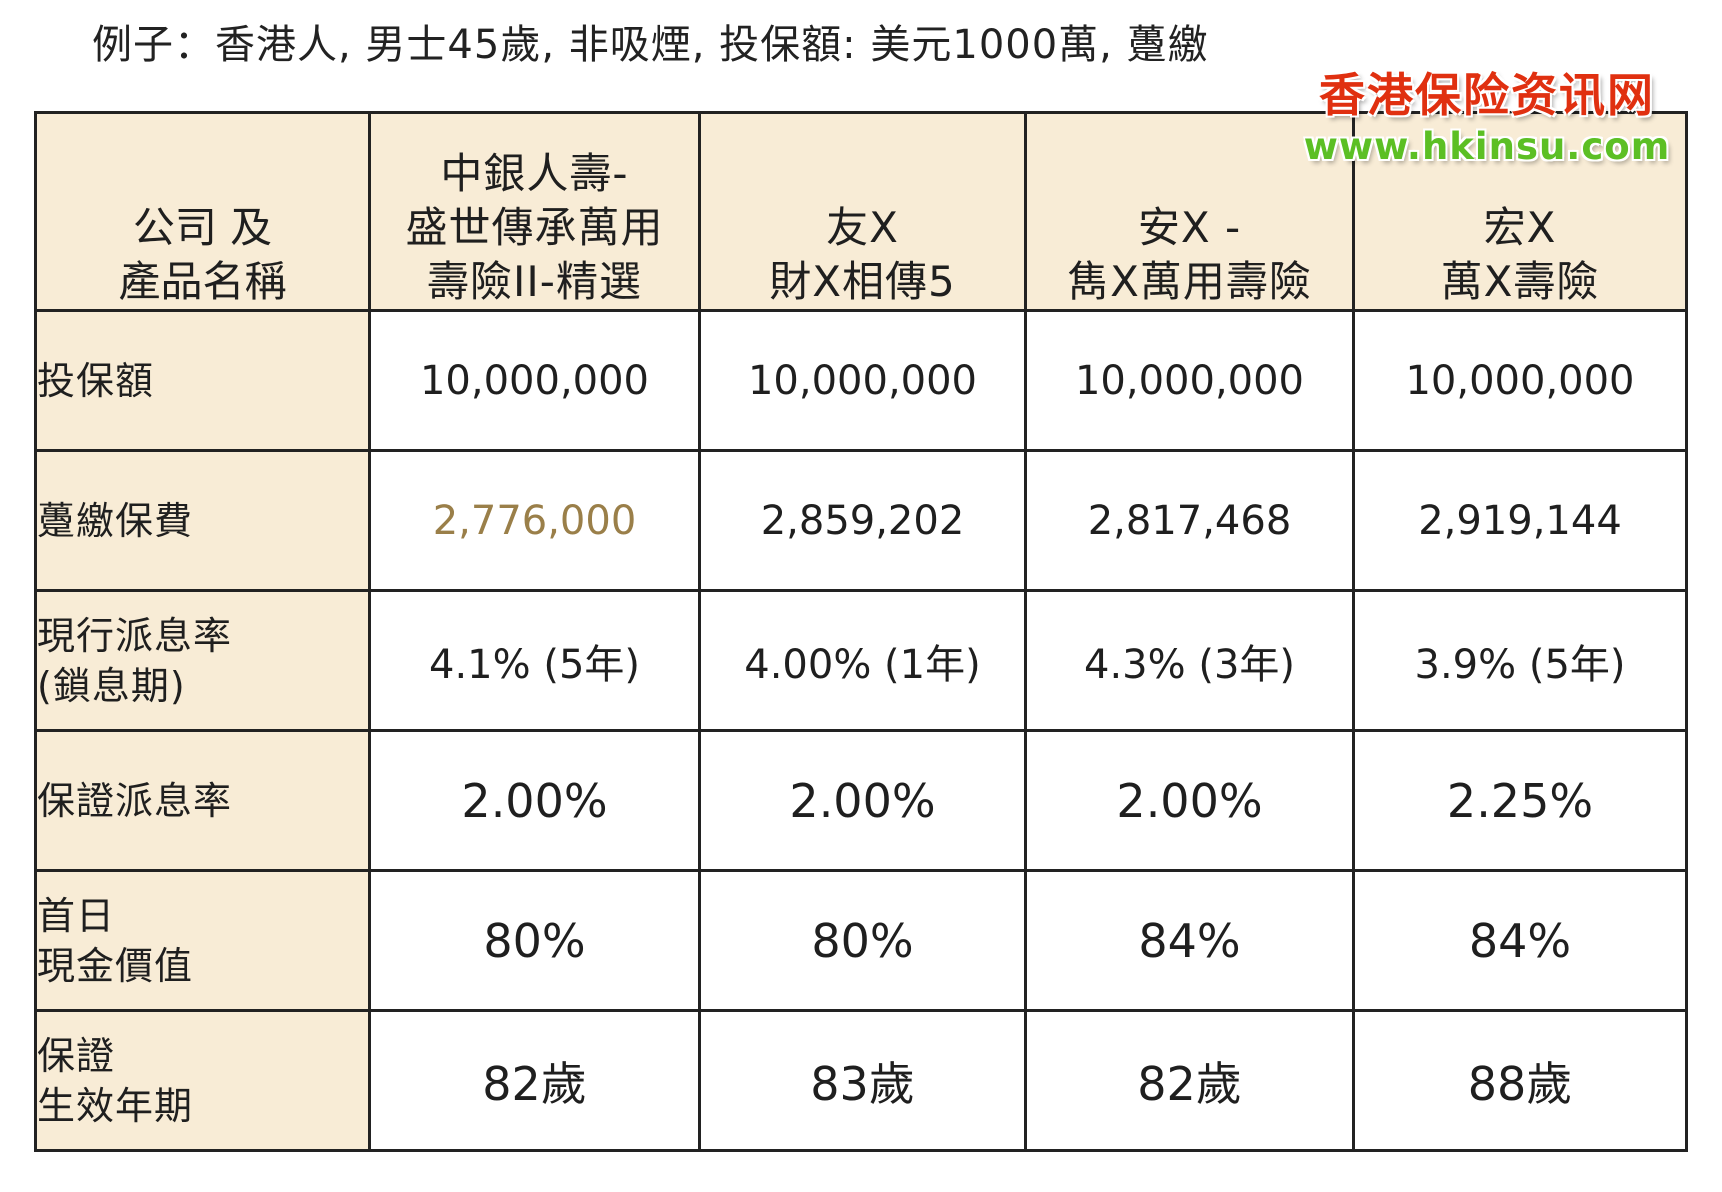  I want to click on corner-line: 產品名稱, so click(202, 281).